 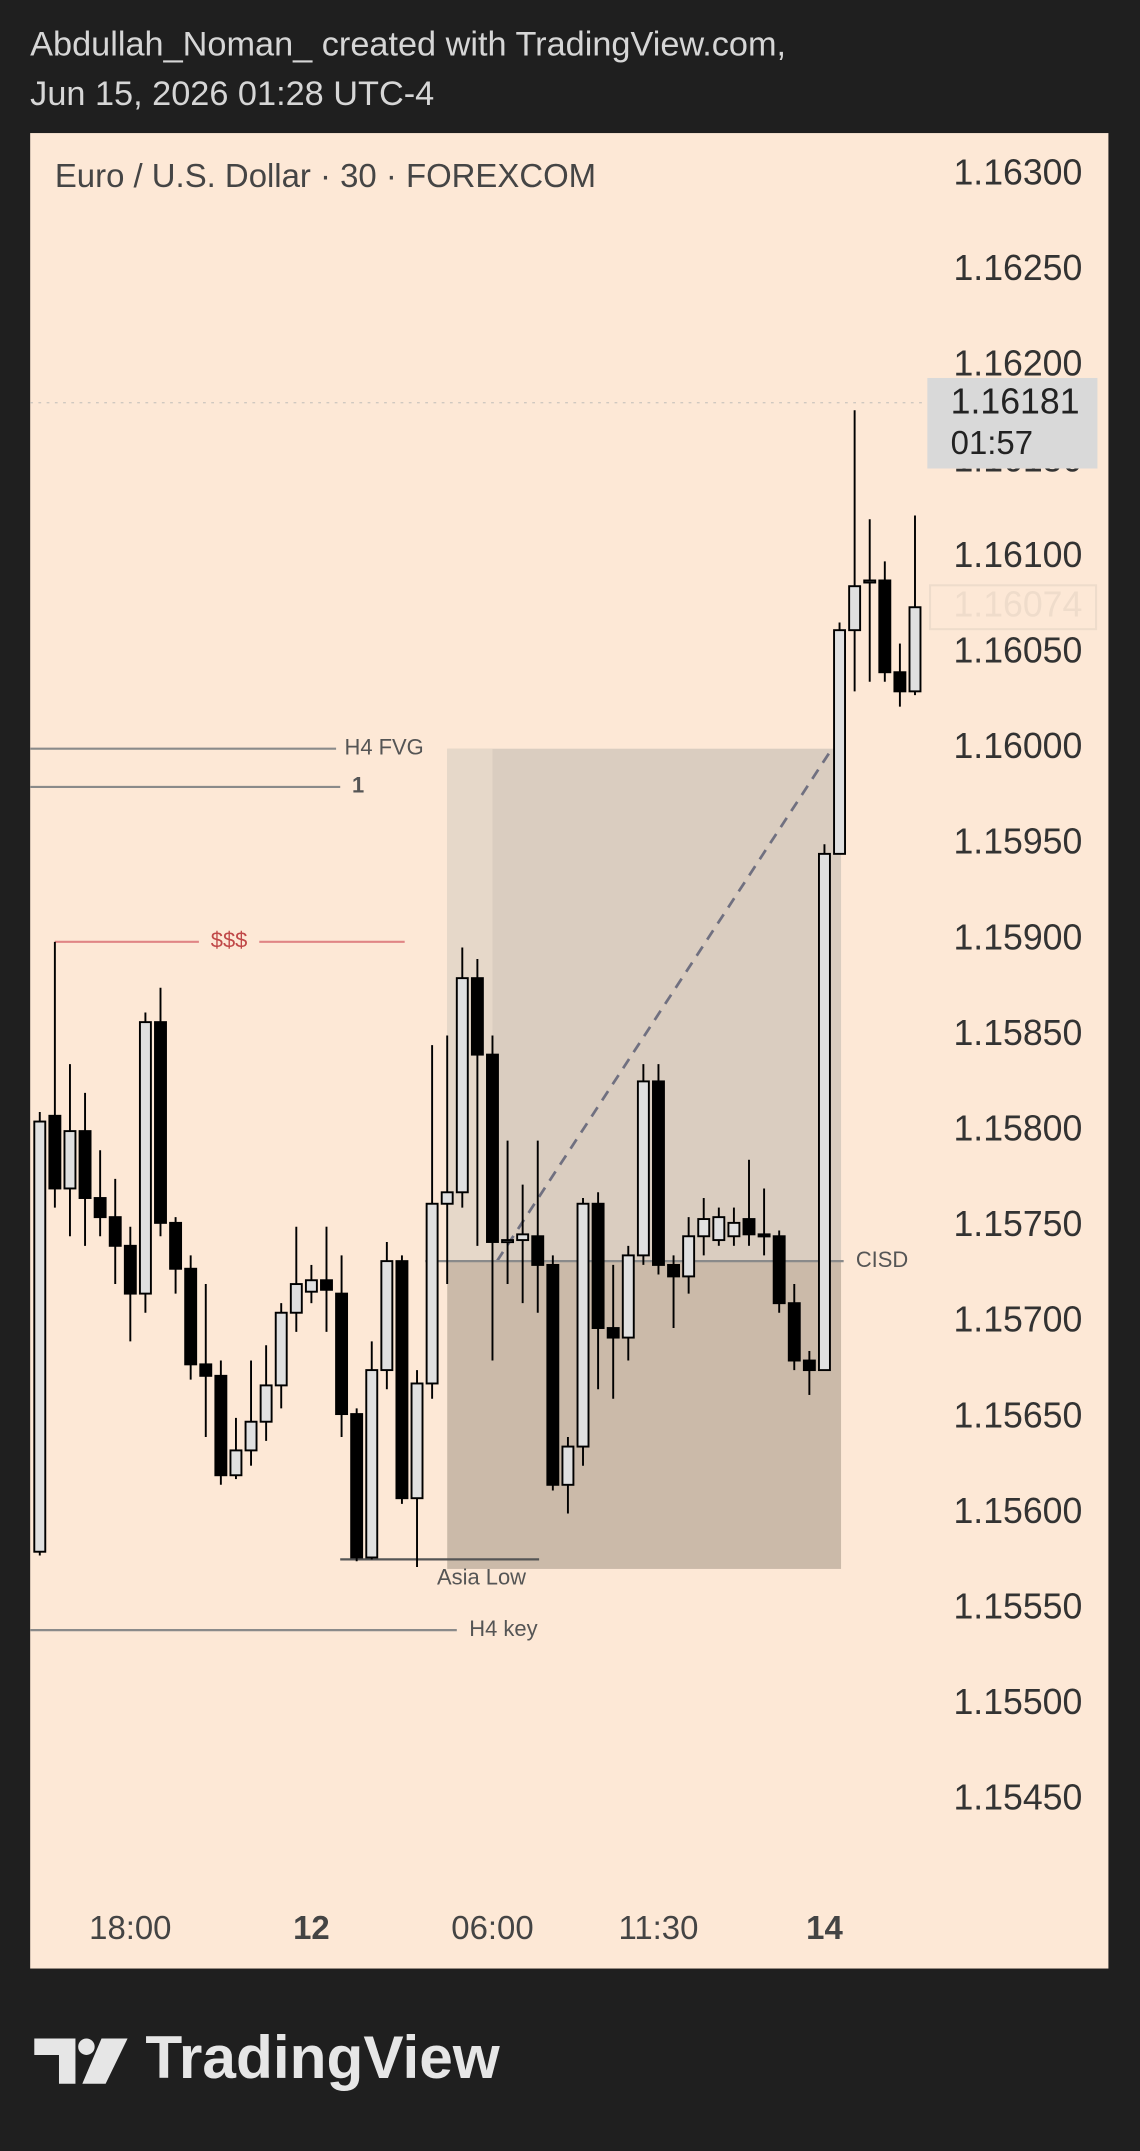 I want to click on chart-title: Euro / U.S. Dollar · 30 · FOREXCOM, so click(x=325, y=175).